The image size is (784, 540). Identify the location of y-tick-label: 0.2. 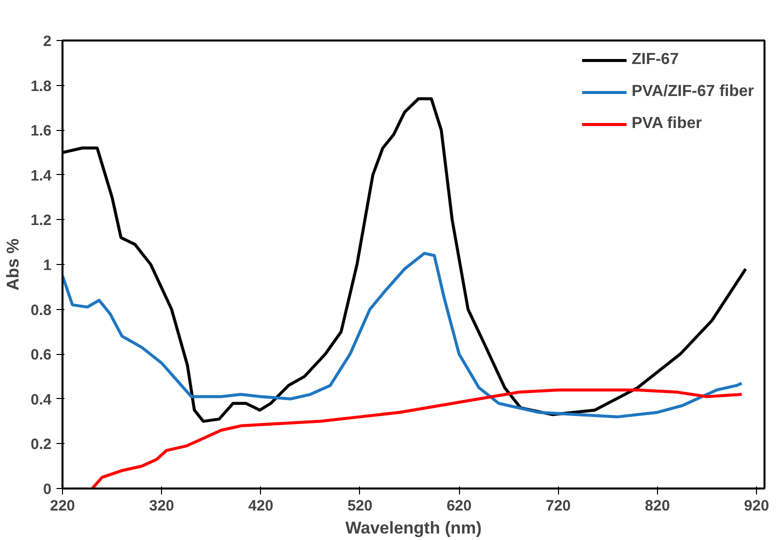
(41, 445).